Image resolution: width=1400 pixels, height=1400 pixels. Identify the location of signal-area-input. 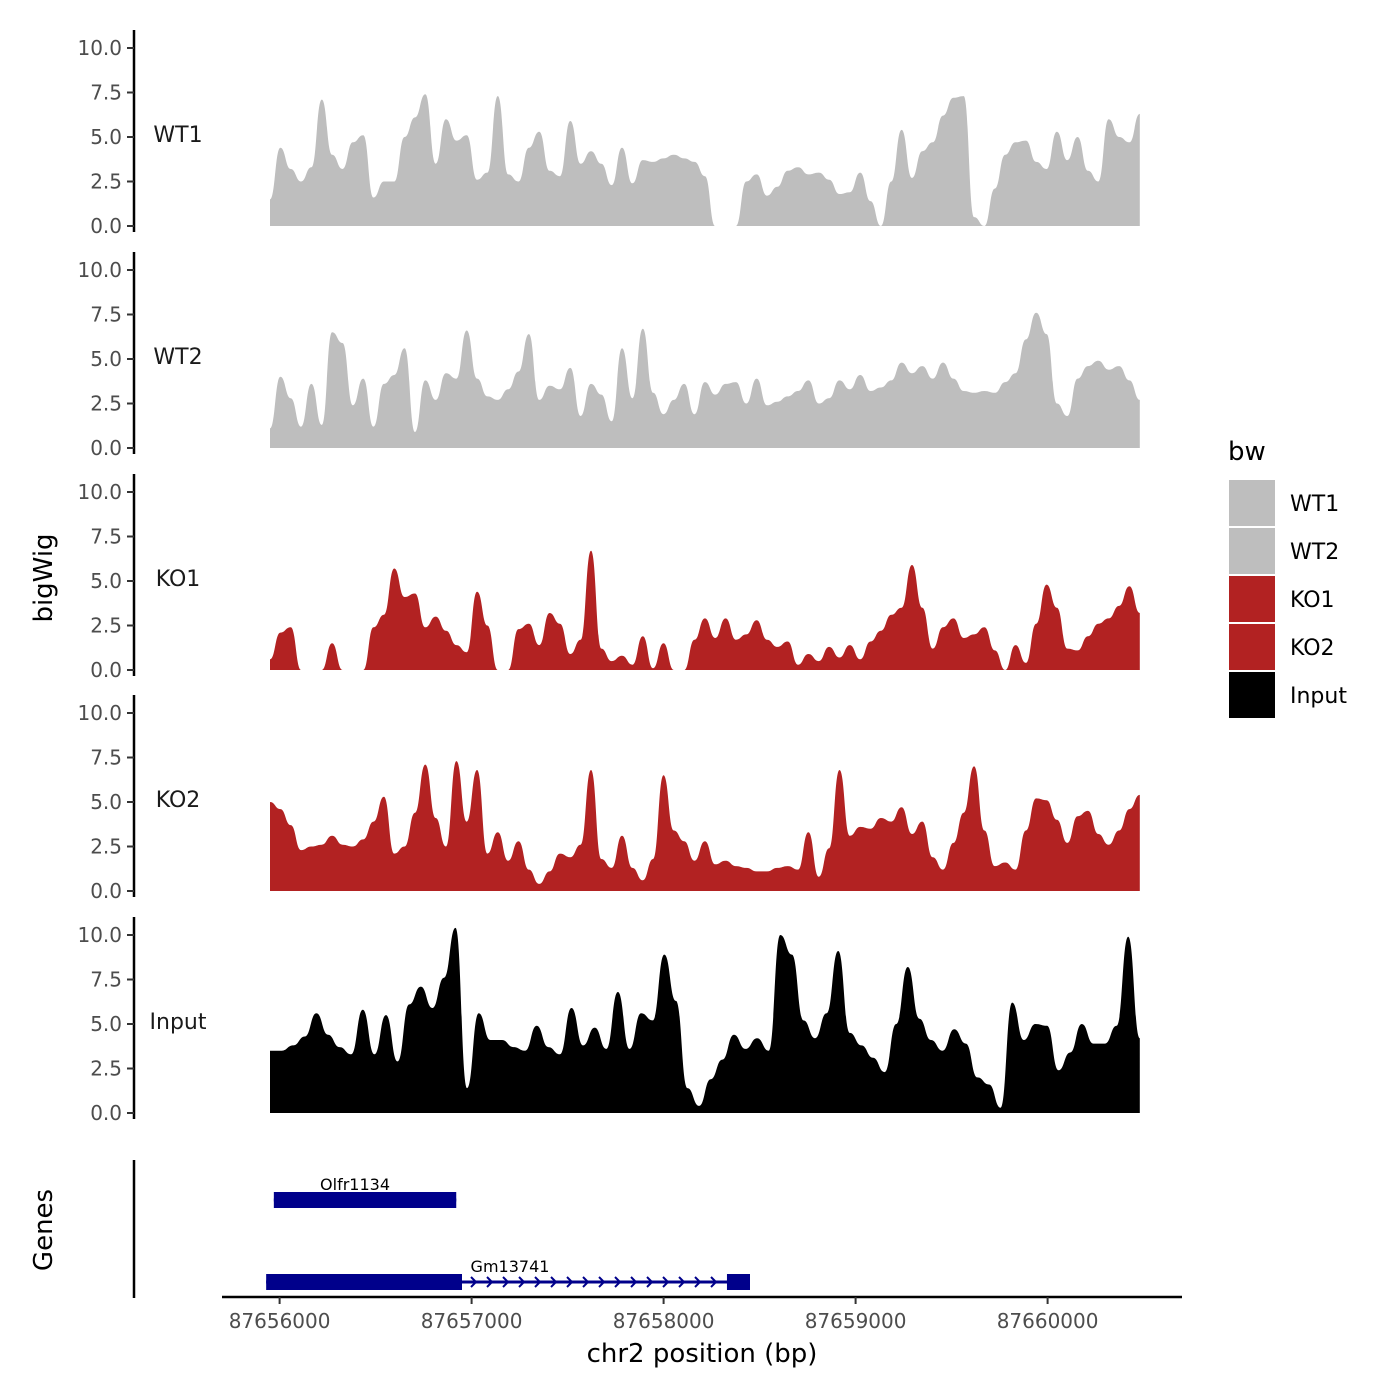
(705, 1020).